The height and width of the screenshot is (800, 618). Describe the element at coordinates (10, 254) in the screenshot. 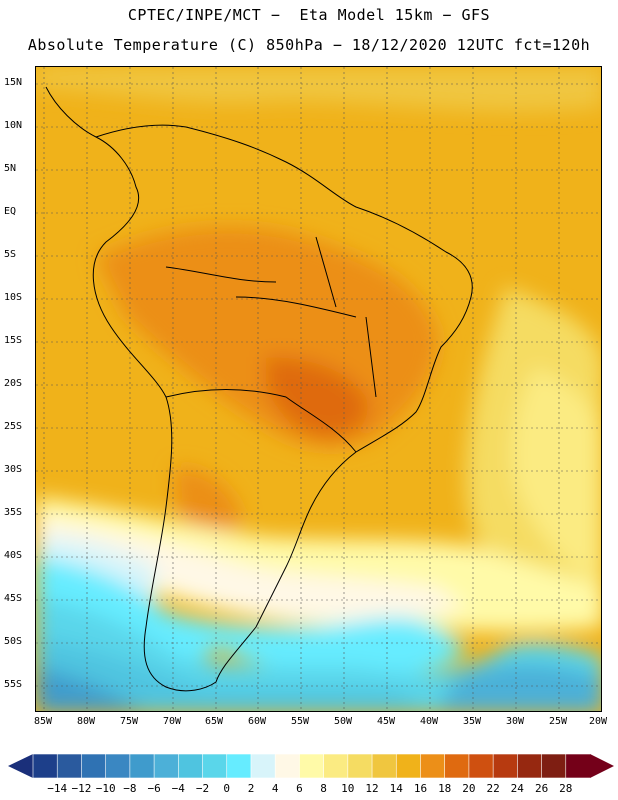

I see `lat-label-5s: 5S` at that location.